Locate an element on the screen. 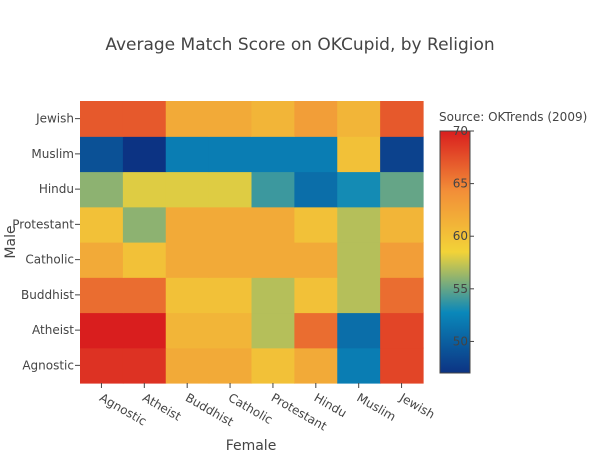 Image resolution: width=600 pixels, height=464 pixels. y-tick-label: Atheist is located at coordinates (53, 330).